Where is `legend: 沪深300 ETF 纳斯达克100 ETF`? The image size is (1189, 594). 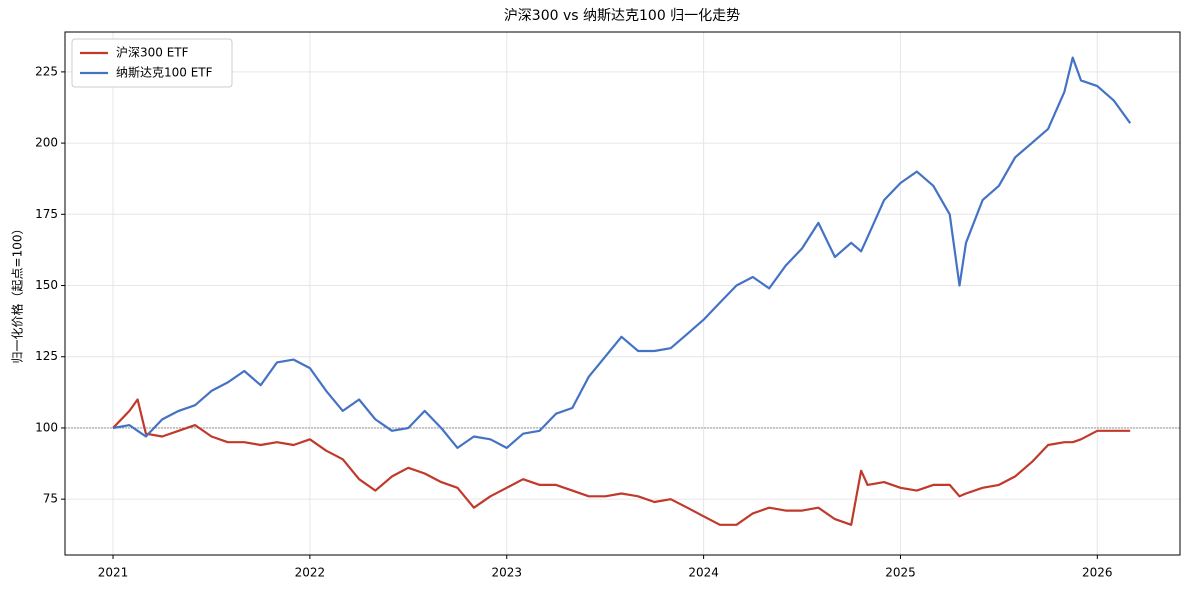
legend: 沪深300 ETF 纳斯达克100 ETF is located at coordinates (152, 63).